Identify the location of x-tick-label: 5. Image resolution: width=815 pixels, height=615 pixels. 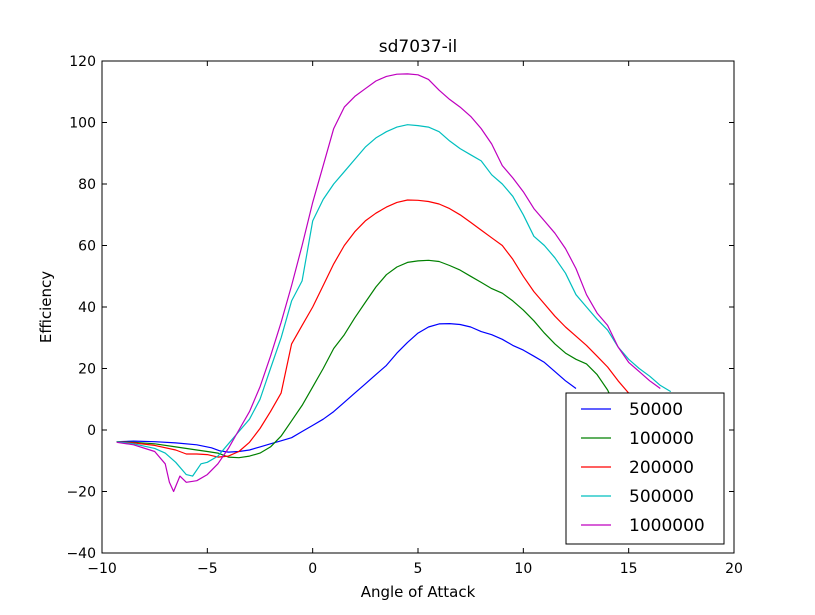
(418, 569).